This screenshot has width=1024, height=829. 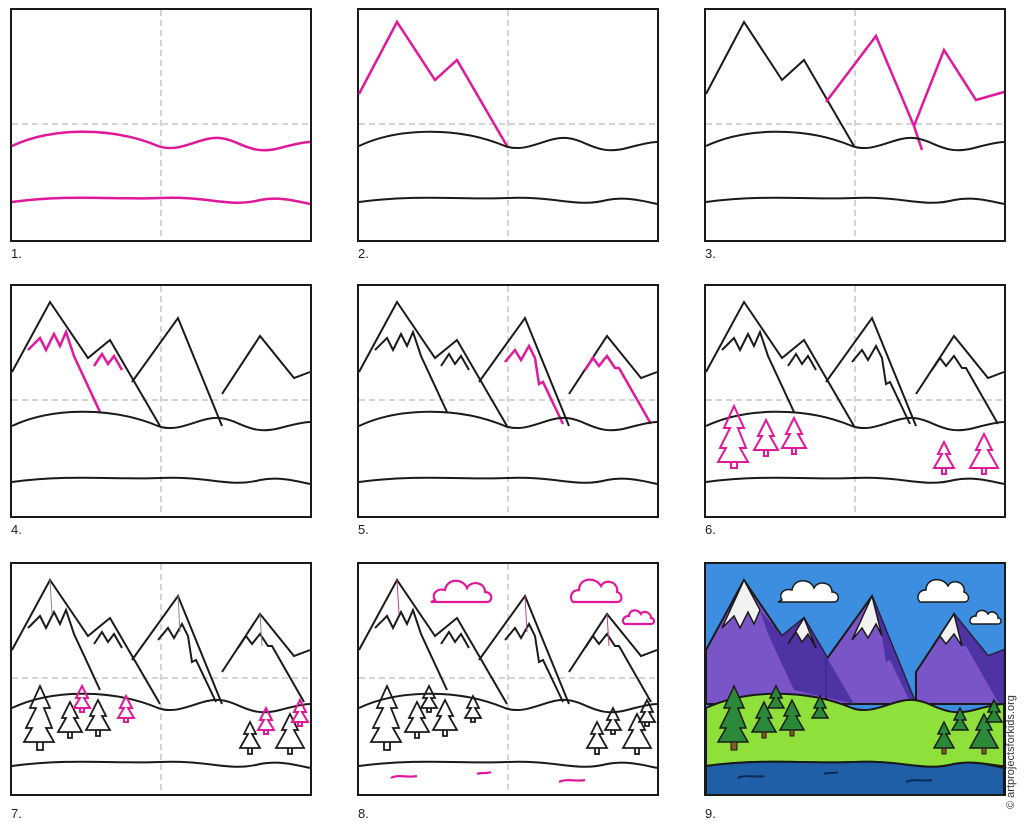 I want to click on step-5-panel, so click(x=508, y=401).